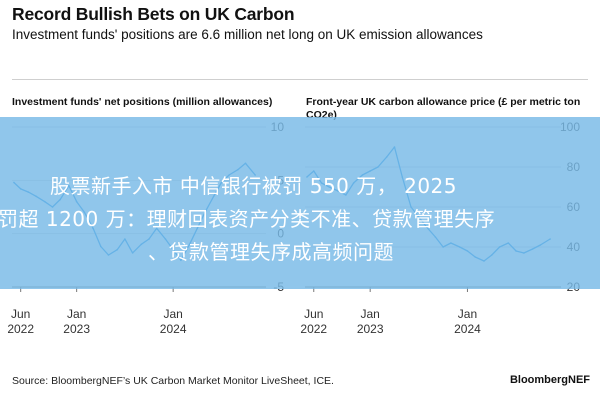  What do you see at coordinates (370, 329) in the screenshot?
I see `right-x-tick-label-year: 2023` at bounding box center [370, 329].